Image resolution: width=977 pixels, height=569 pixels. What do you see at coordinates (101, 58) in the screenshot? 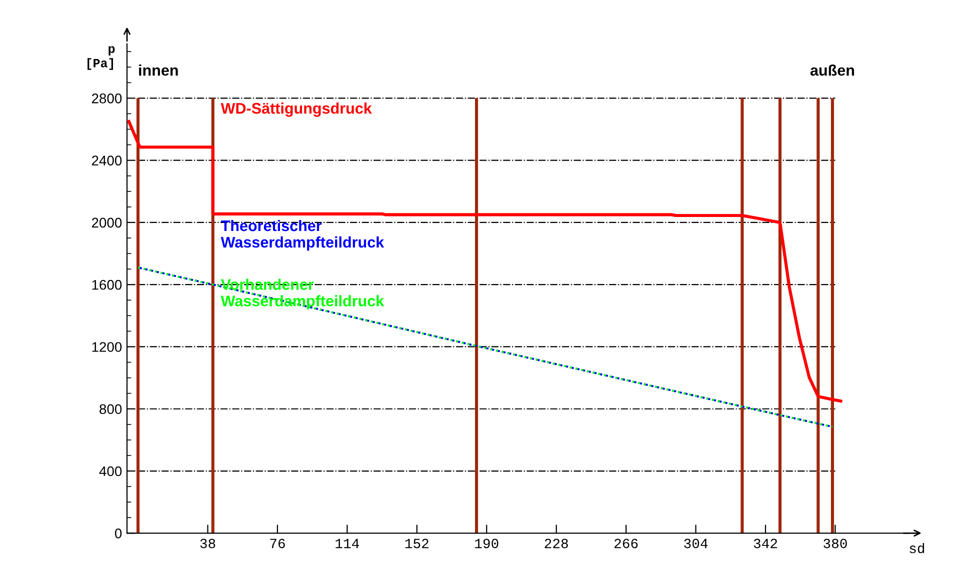
I see `y-axis-title: p [Pa]` at bounding box center [101, 58].